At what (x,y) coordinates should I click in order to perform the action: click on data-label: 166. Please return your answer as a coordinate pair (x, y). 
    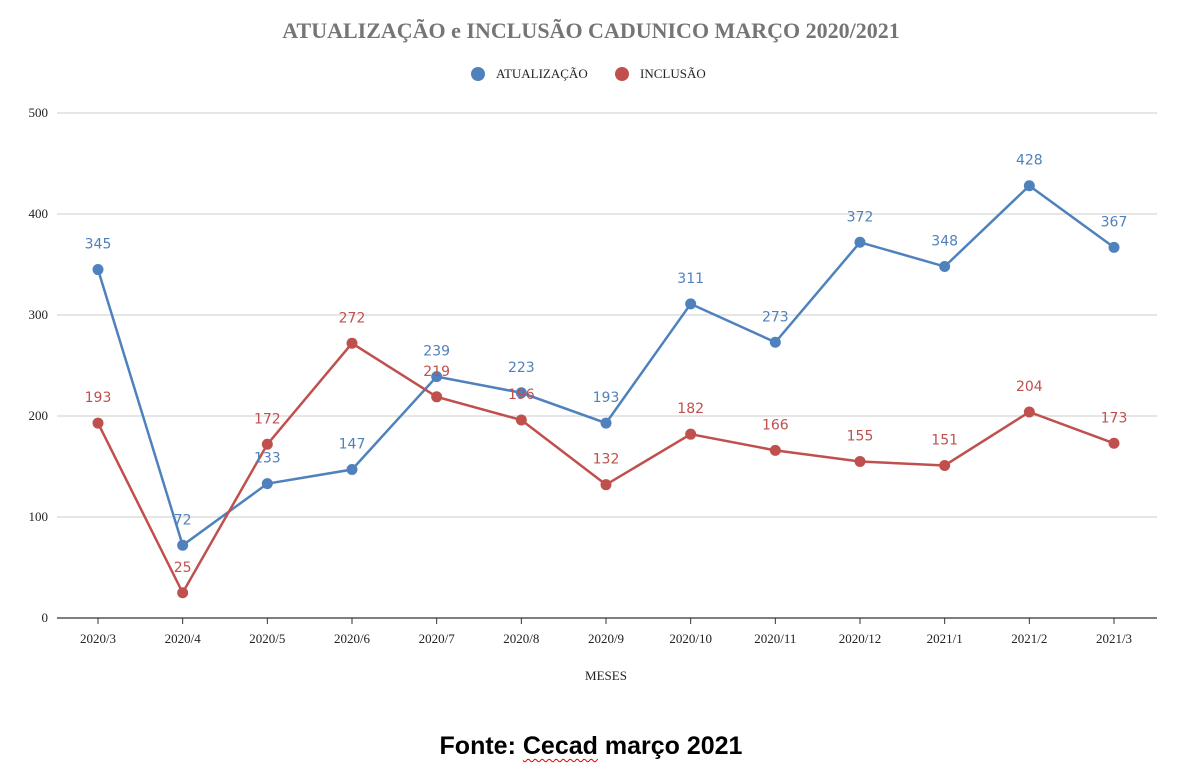
    Looking at the image, I should click on (775, 425).